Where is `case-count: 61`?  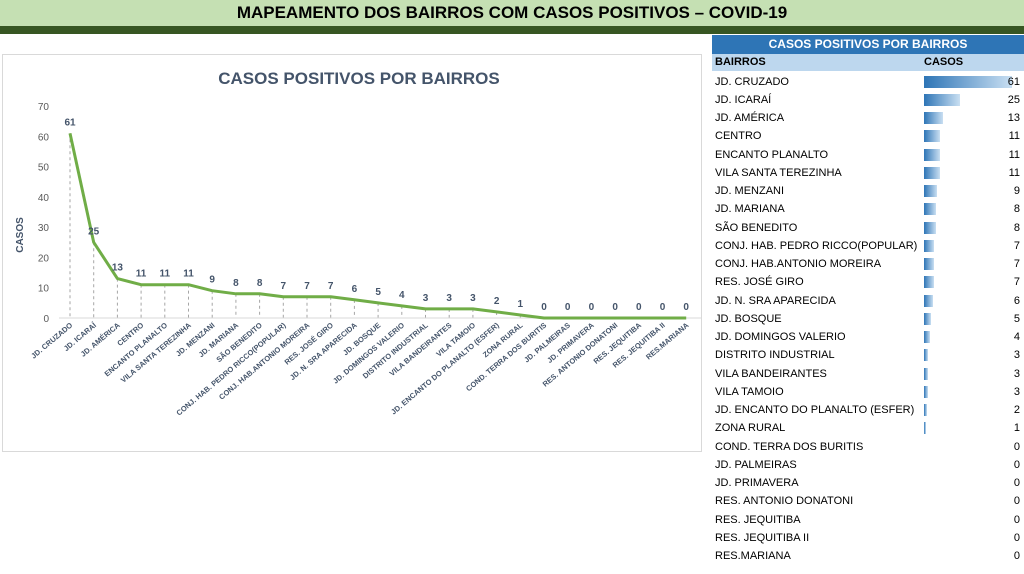
case-count: 61 is located at coordinates (1013, 81).